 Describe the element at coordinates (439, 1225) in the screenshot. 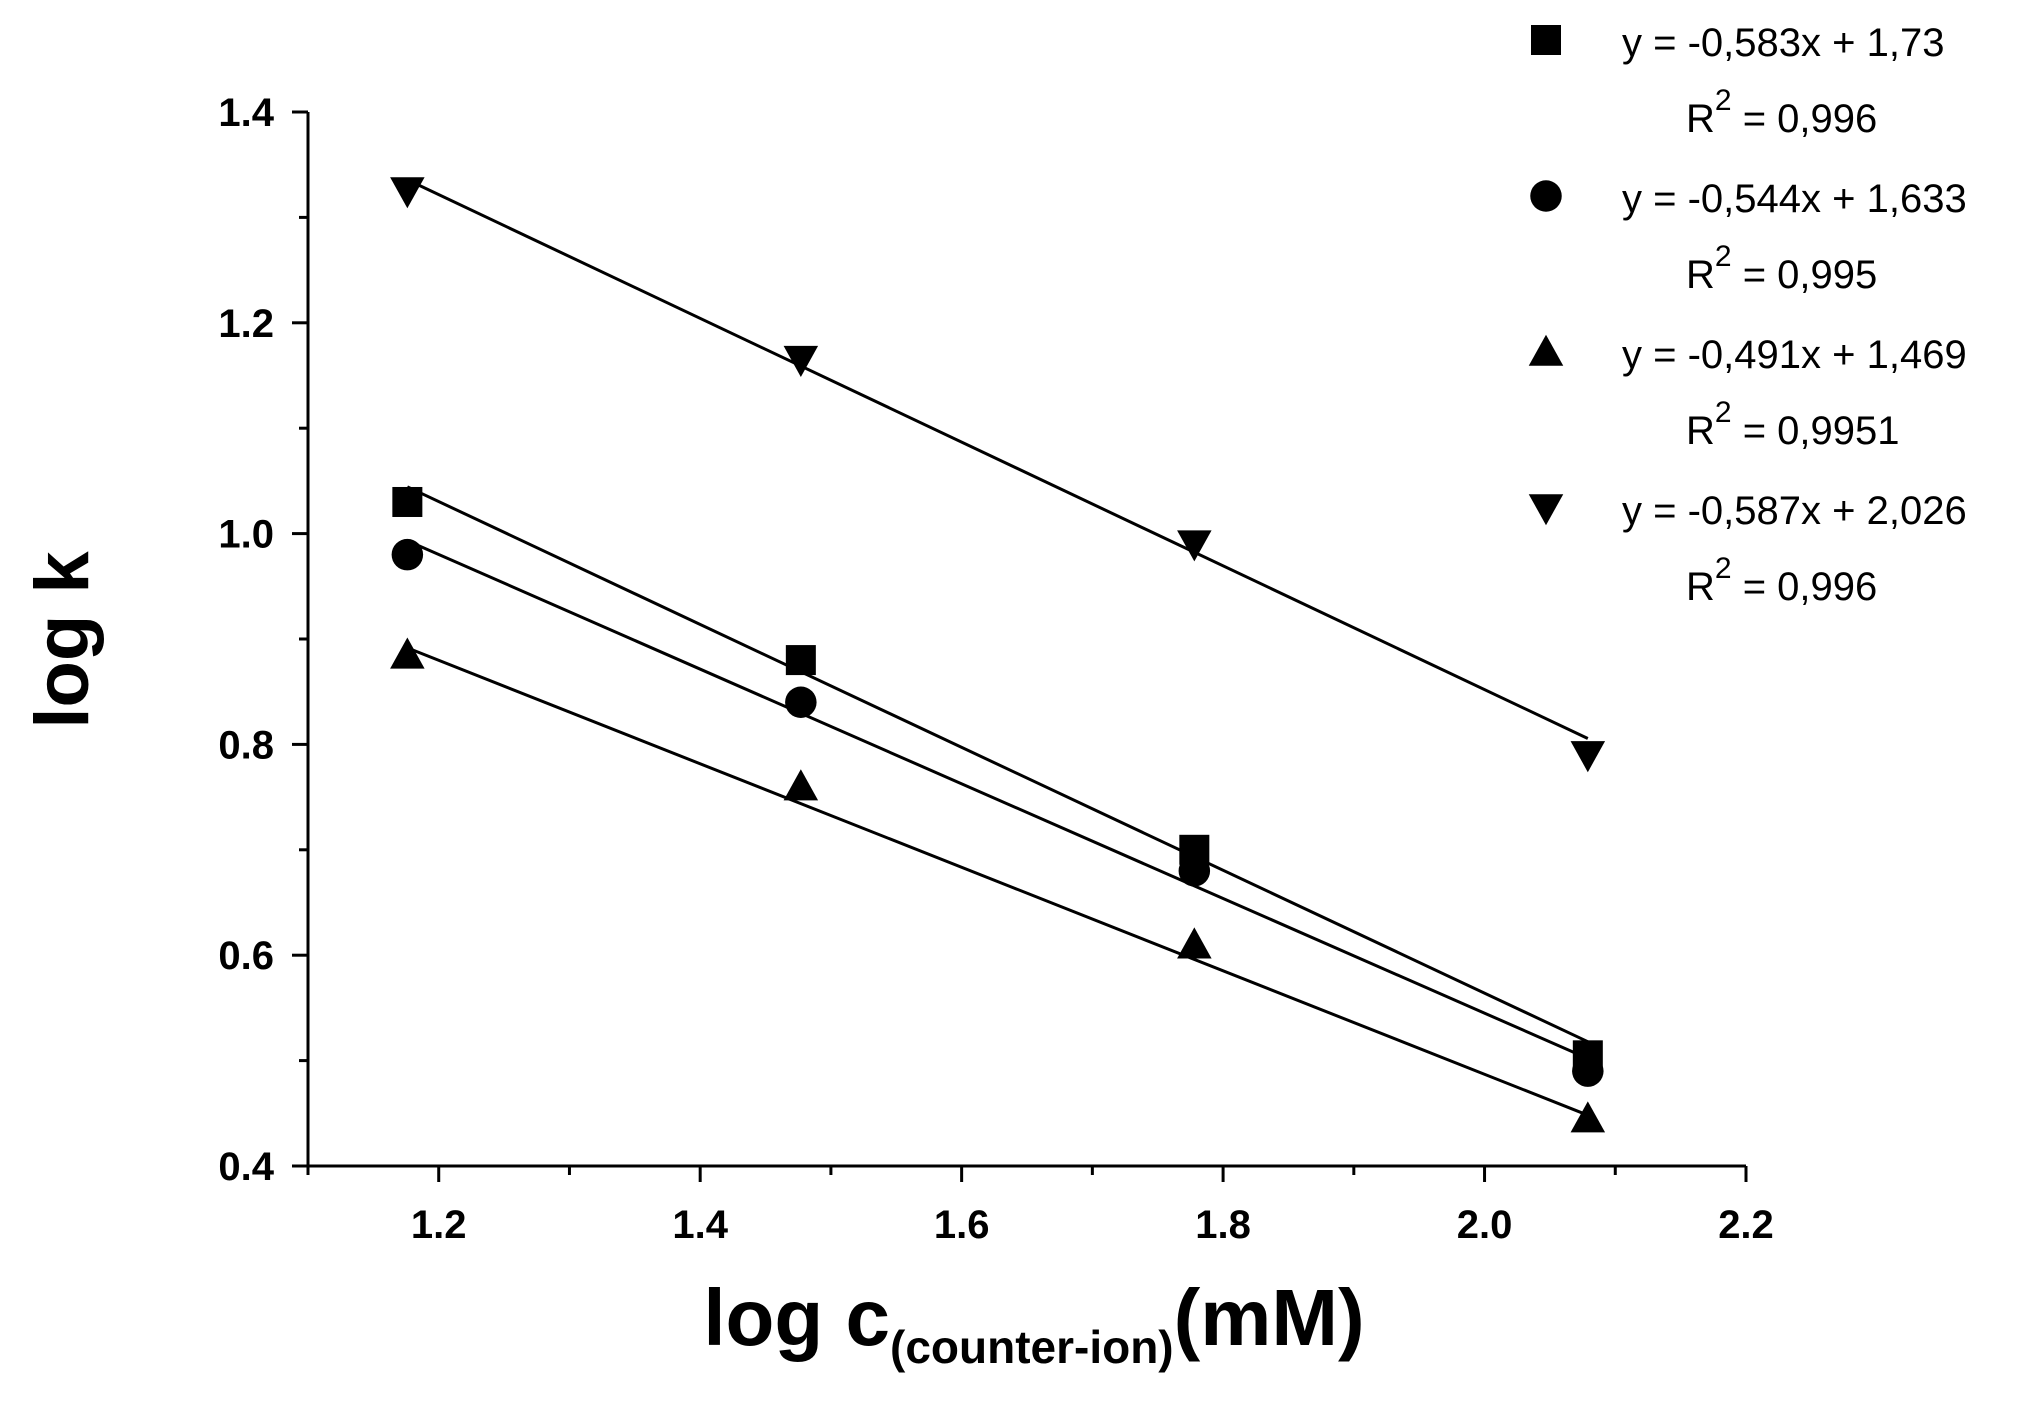

I see `x-tick-label: 1.2` at that location.